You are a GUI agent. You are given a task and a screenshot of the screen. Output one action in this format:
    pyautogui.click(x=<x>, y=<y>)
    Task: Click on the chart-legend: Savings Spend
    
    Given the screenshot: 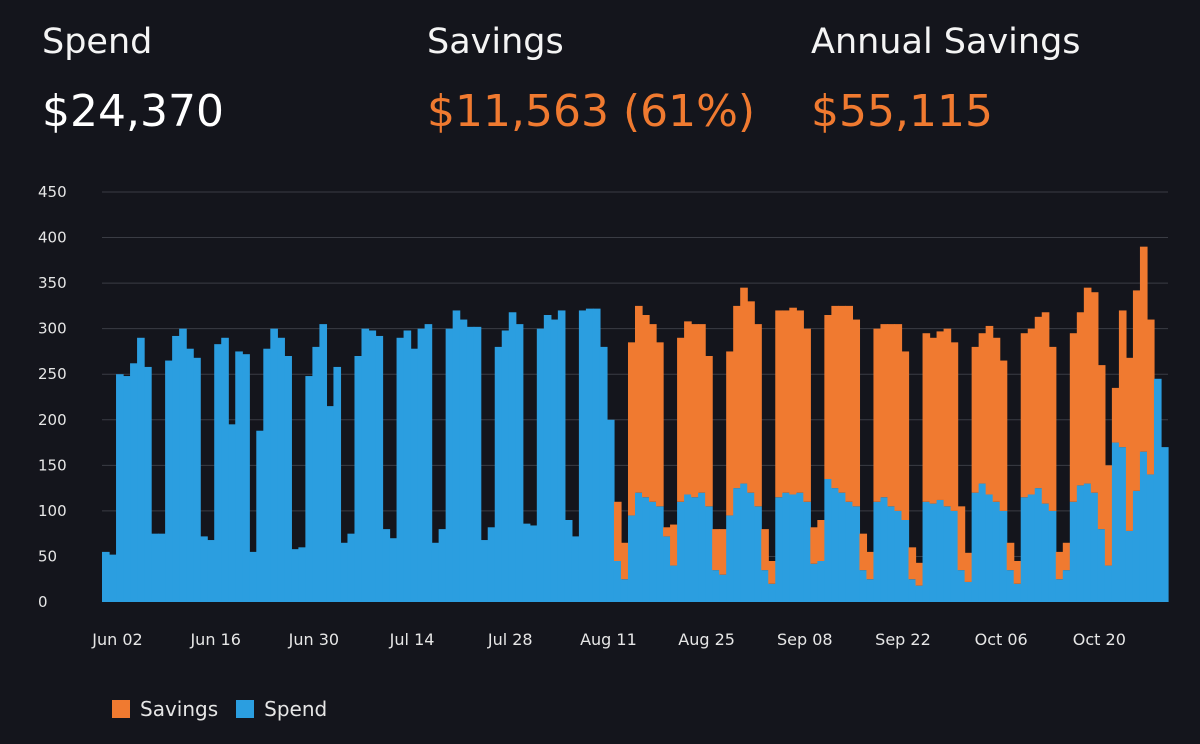 What is the action you would take?
    pyautogui.click(x=228, y=709)
    